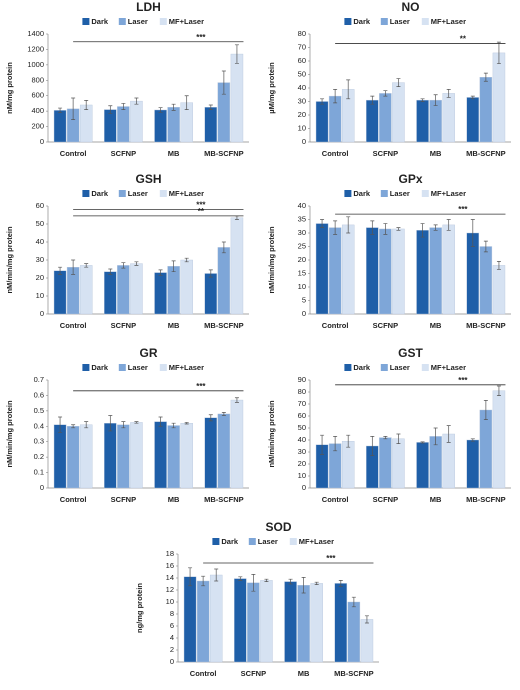 The image size is (520, 690). What do you see at coordinates (37, 79) in the screenshot?
I see `y-tick-label: 800` at bounding box center [37, 79].